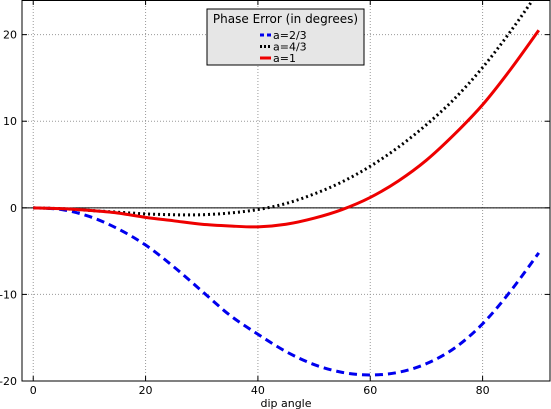  I want to click on legend-label-1: a=2/3, so click(290, 35).